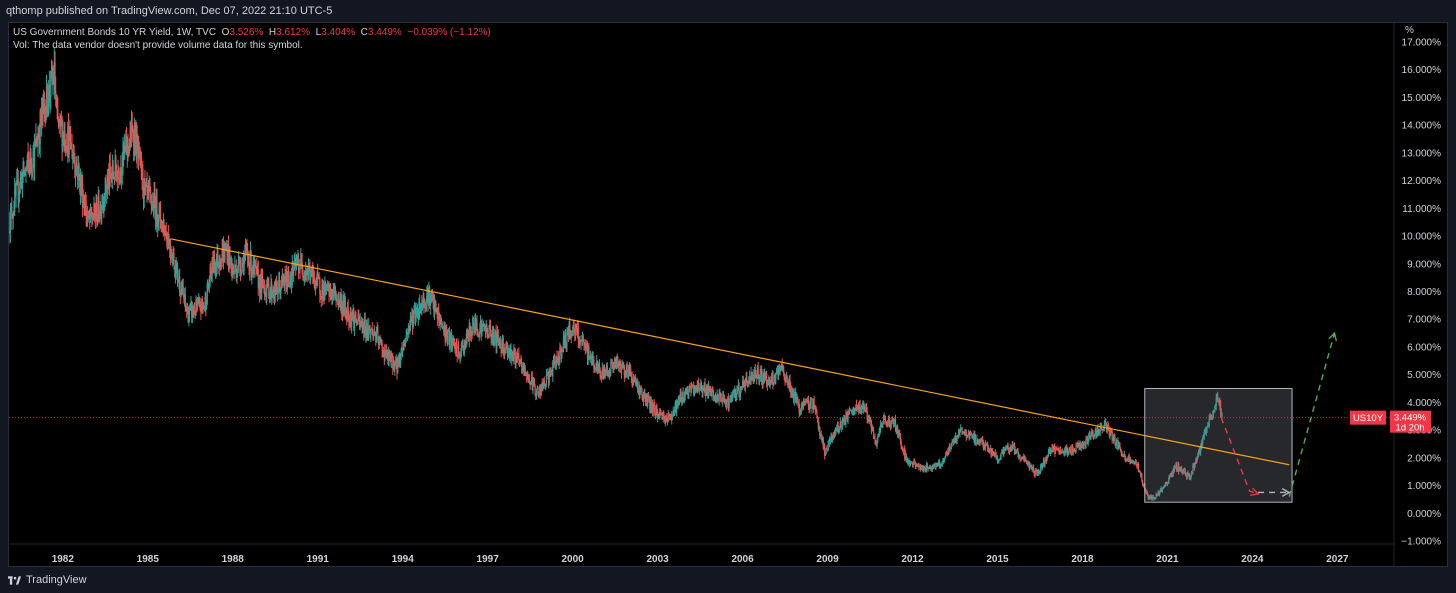  Describe the element at coordinates (1422, 70) in the screenshot. I see `y-tick-label: 16.000%` at that location.